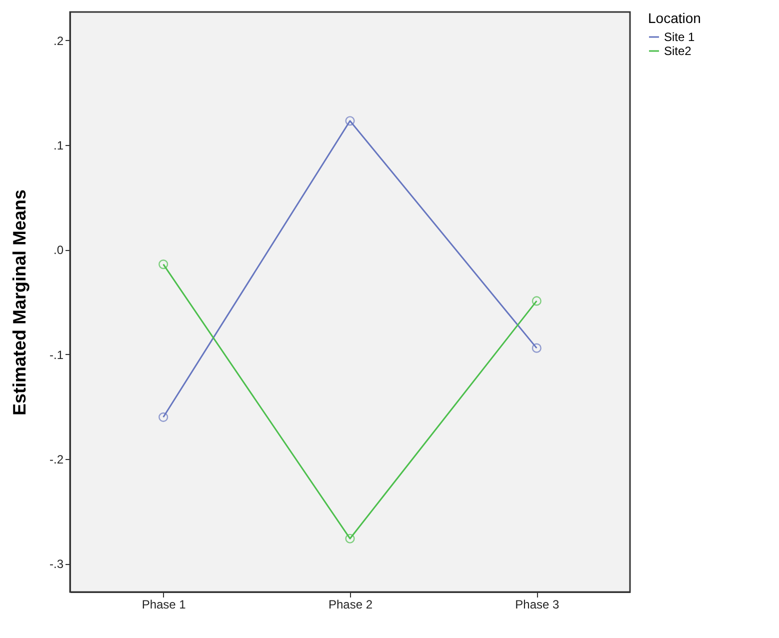 The height and width of the screenshot is (638, 779). Describe the element at coordinates (350, 605) in the screenshot. I see `x-tick-label: Phase 2` at that location.